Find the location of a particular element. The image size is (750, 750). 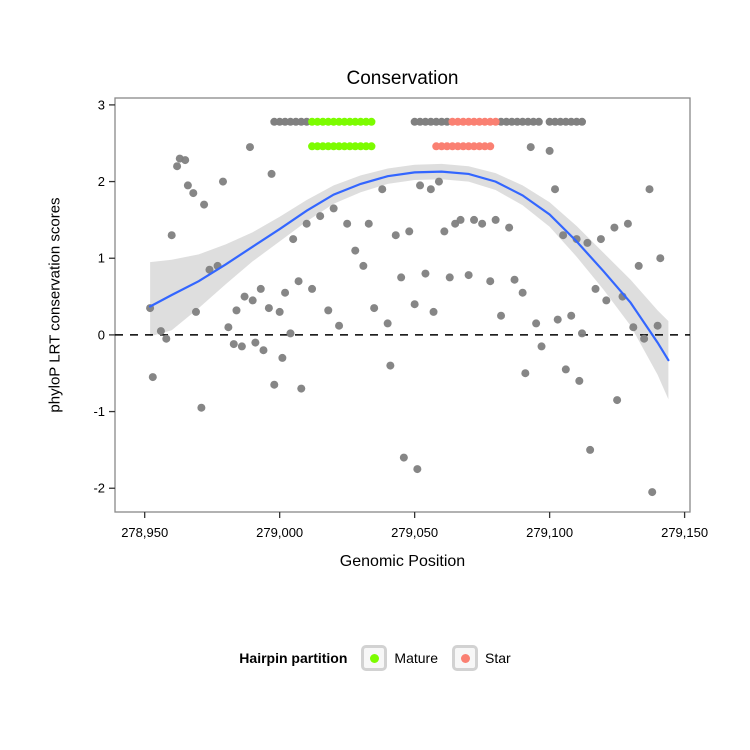

legend-label-mature: Mature is located at coordinates (416, 658).